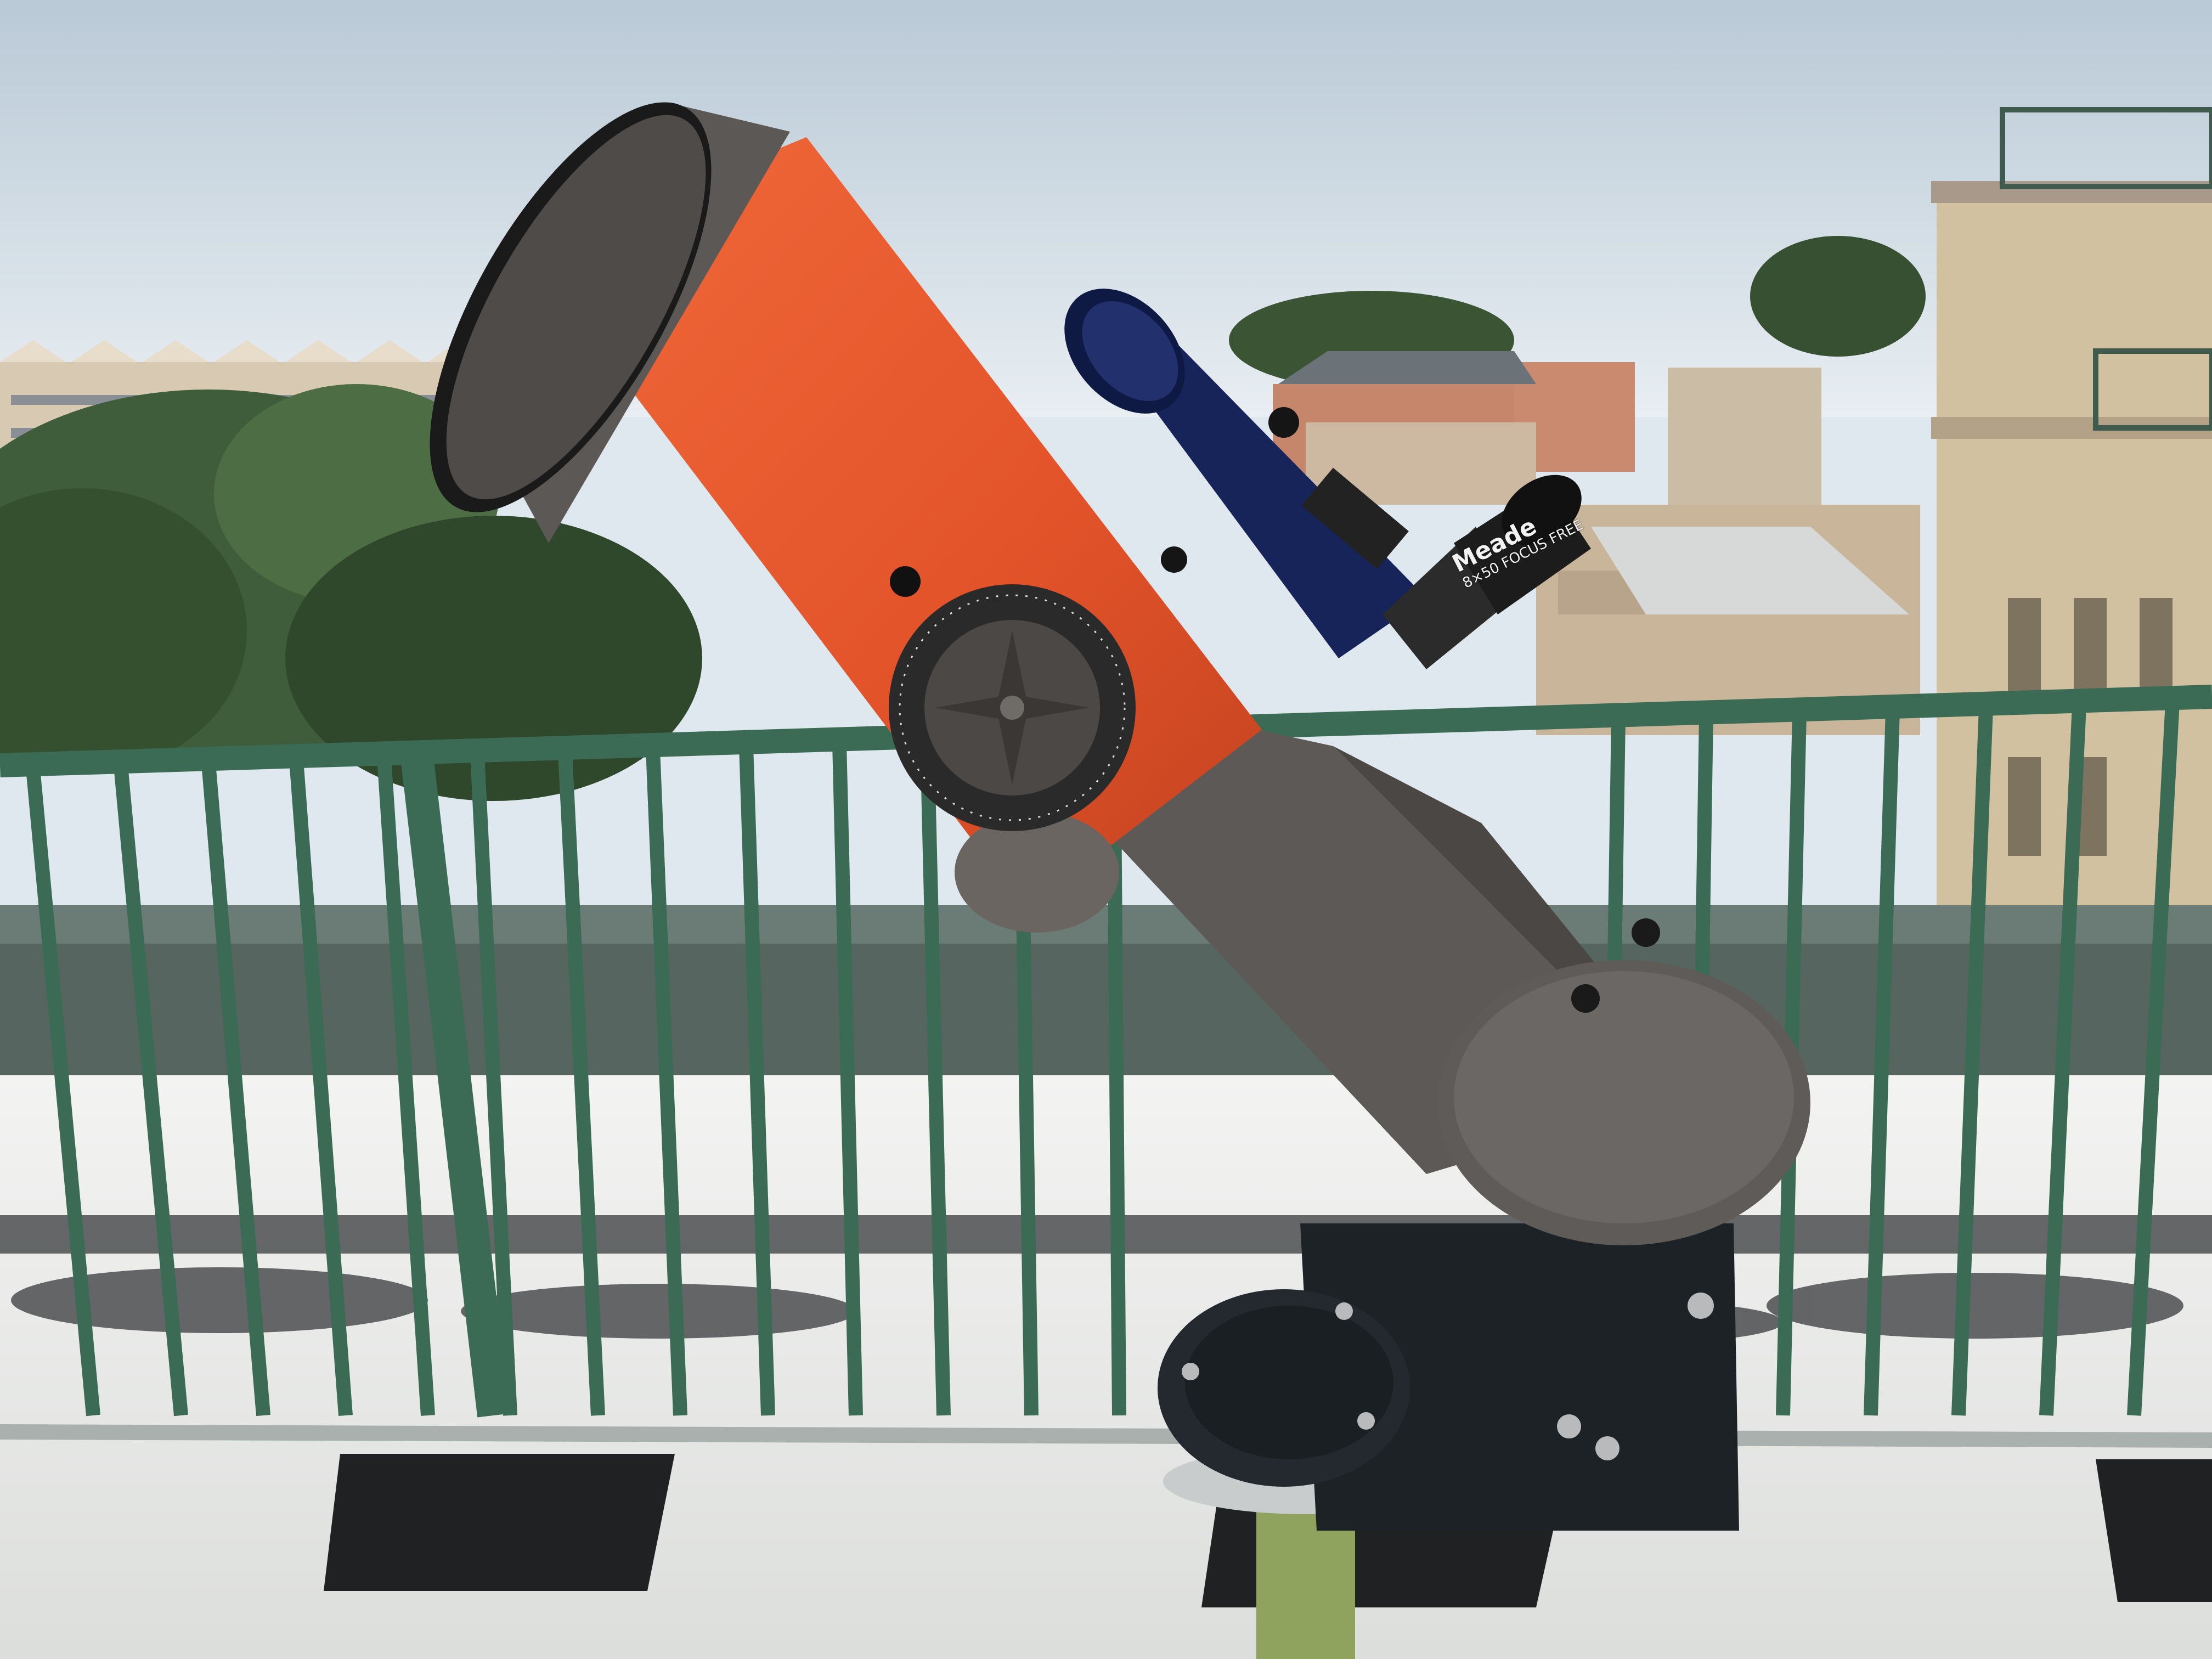 This screenshot has width=2212, height=1659. Describe the element at coordinates (1245, 473) in the screenshot. I see `finder-scope` at that location.